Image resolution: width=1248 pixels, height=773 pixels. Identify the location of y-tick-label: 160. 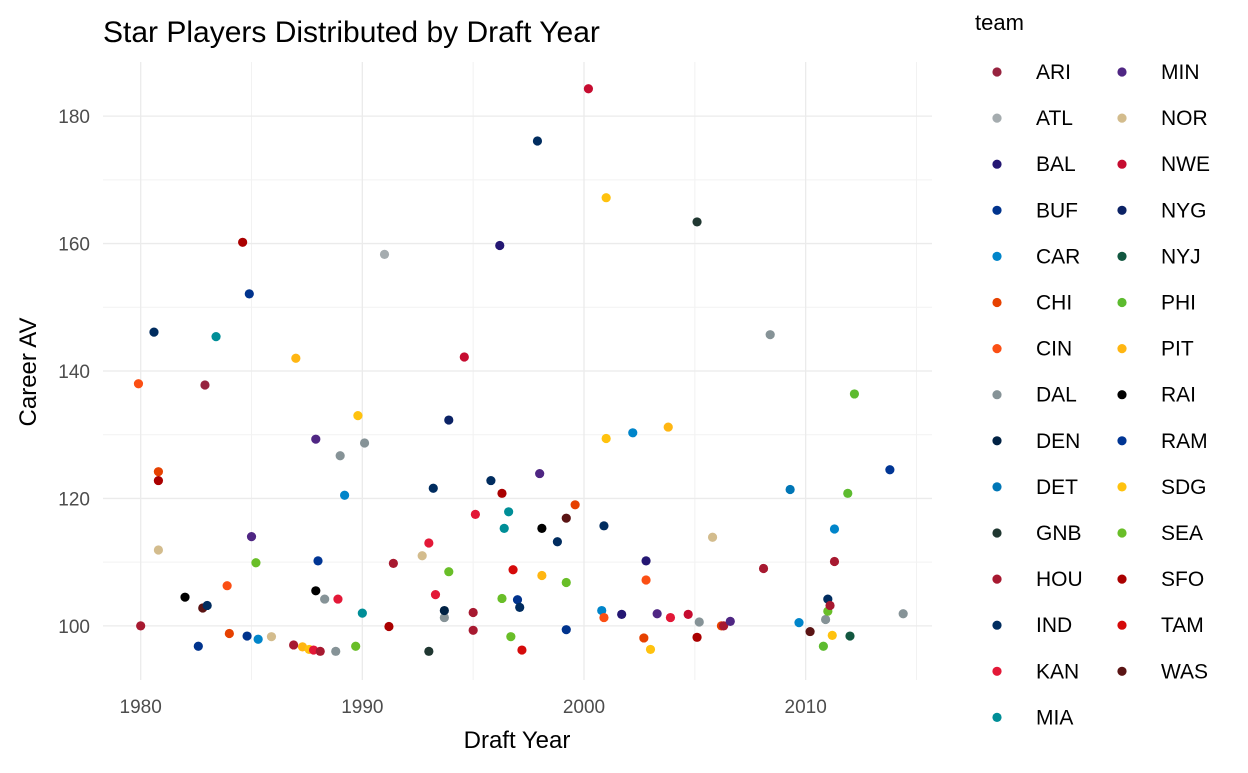
(74, 245).